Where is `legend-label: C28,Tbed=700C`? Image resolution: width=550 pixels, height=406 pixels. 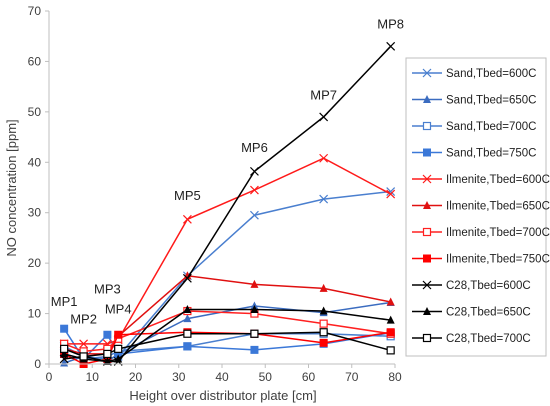
legend-label: C28,Tbed=700C is located at coordinates (488, 339).